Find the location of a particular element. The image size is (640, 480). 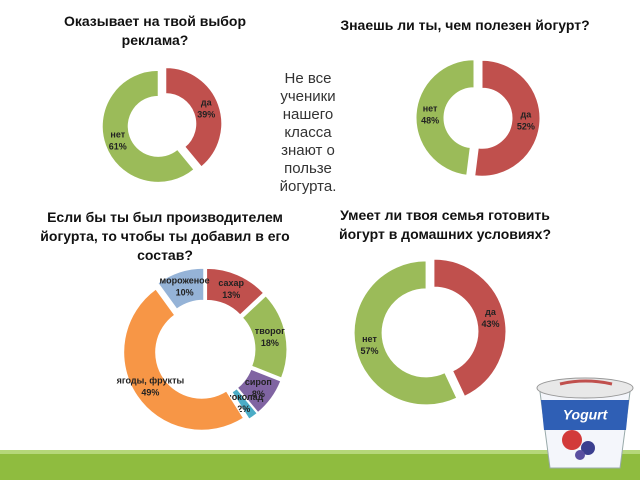

slice-value: 52% is located at coordinates (526, 126).